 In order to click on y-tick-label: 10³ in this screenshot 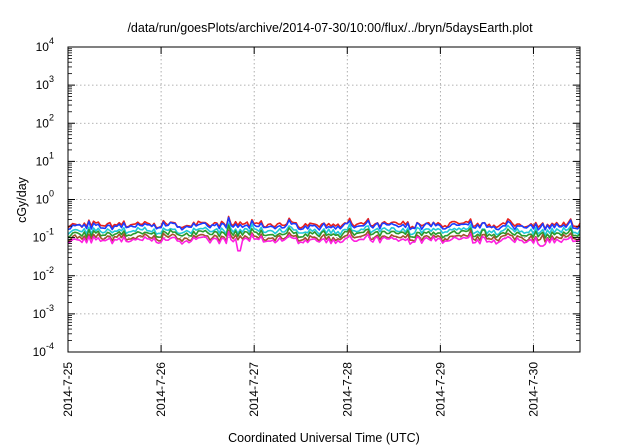, I will do `click(45, 83)`.